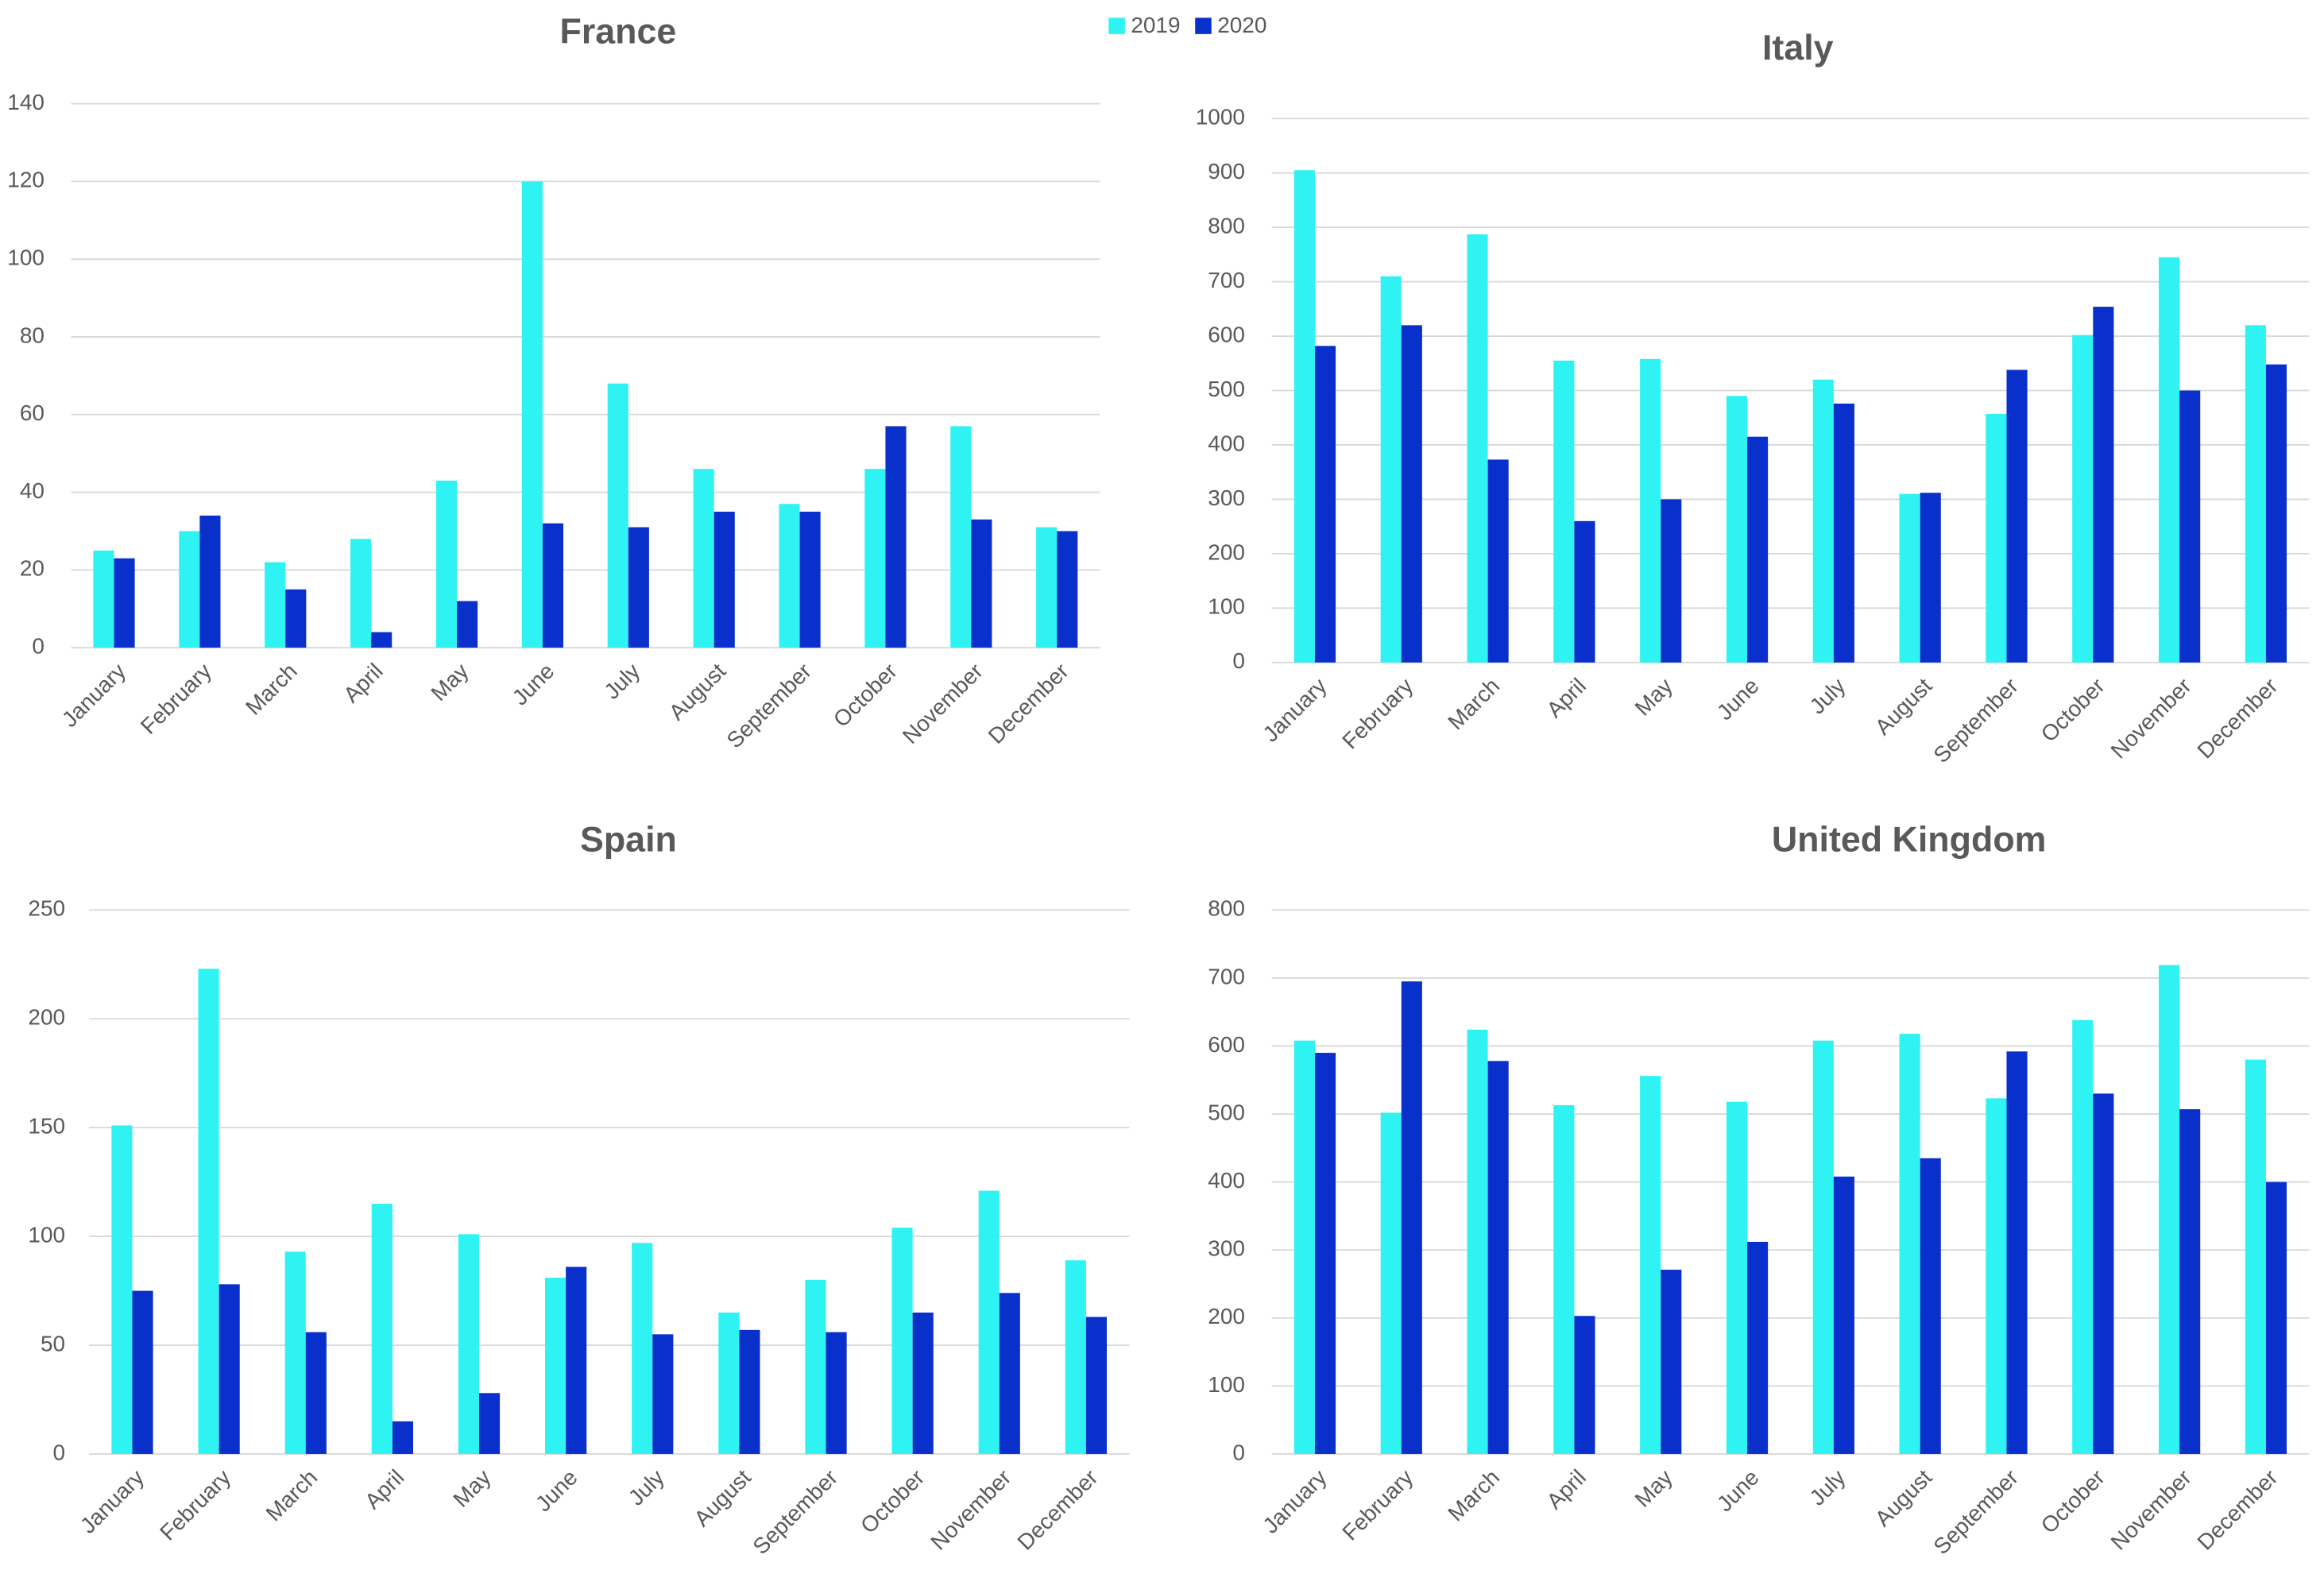 The image size is (2324, 1574). What do you see at coordinates (46, 1126) in the screenshot?
I see `y-tick-label: 150` at bounding box center [46, 1126].